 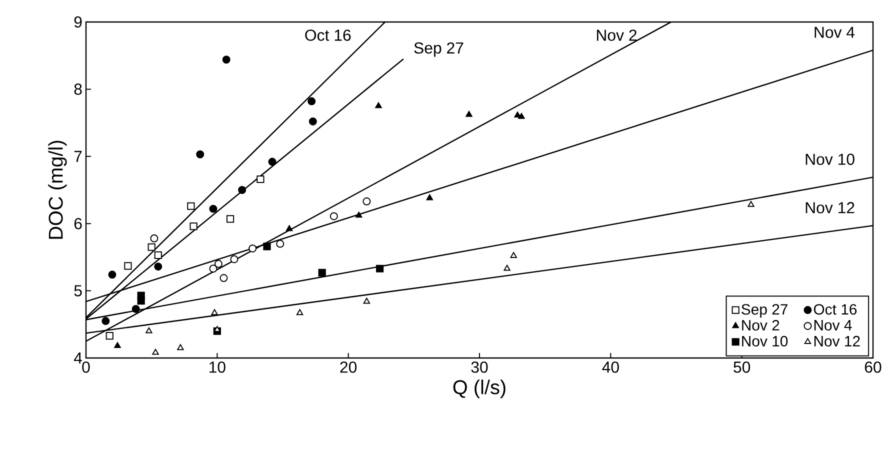 I want to click on y-tick-label: 9, so click(x=78, y=22).